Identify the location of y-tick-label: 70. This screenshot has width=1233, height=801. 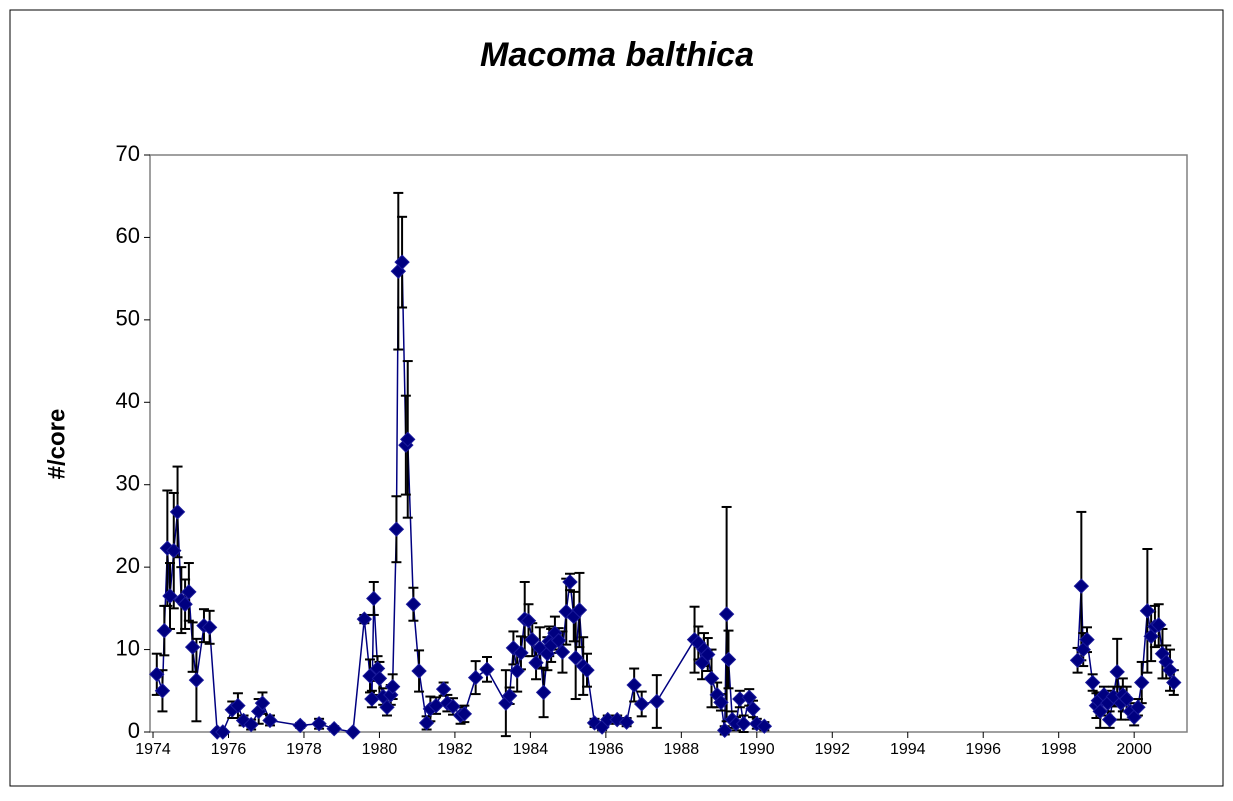
(128, 153).